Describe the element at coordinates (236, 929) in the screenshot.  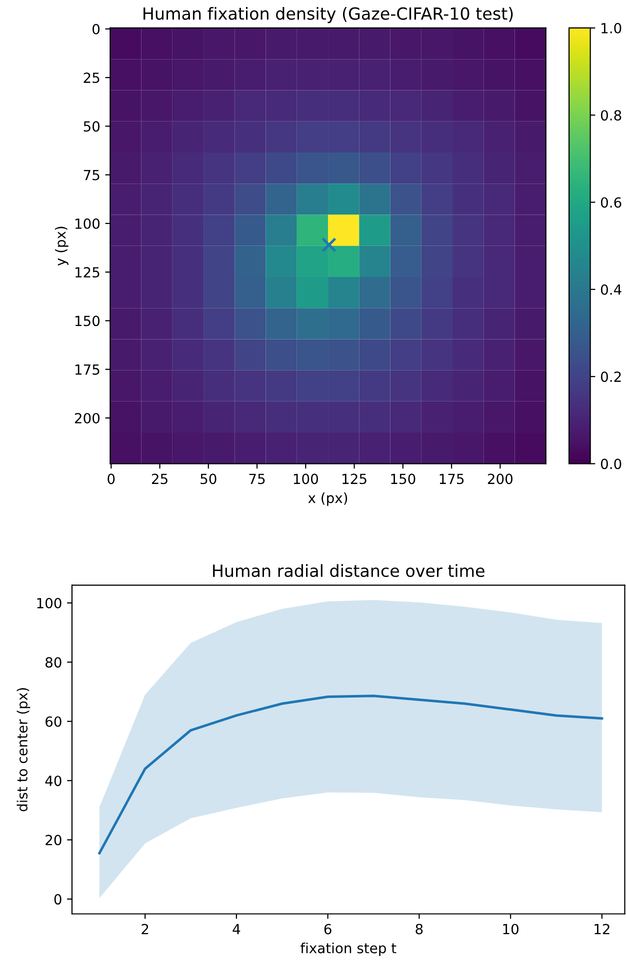
I see `x-tick-label: 4` at that location.